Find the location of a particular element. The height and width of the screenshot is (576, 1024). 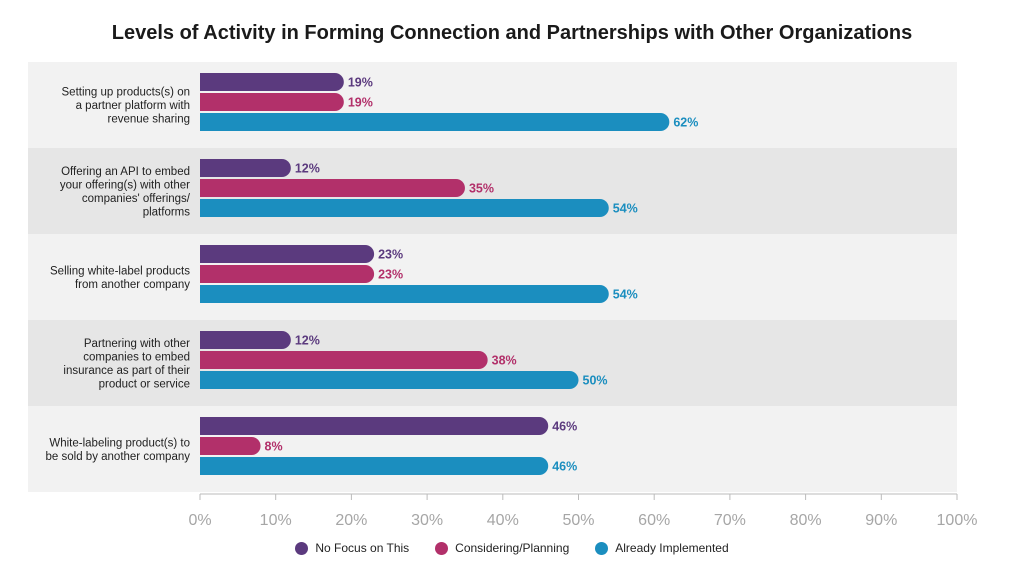

data-label: 35% is located at coordinates (481, 189).